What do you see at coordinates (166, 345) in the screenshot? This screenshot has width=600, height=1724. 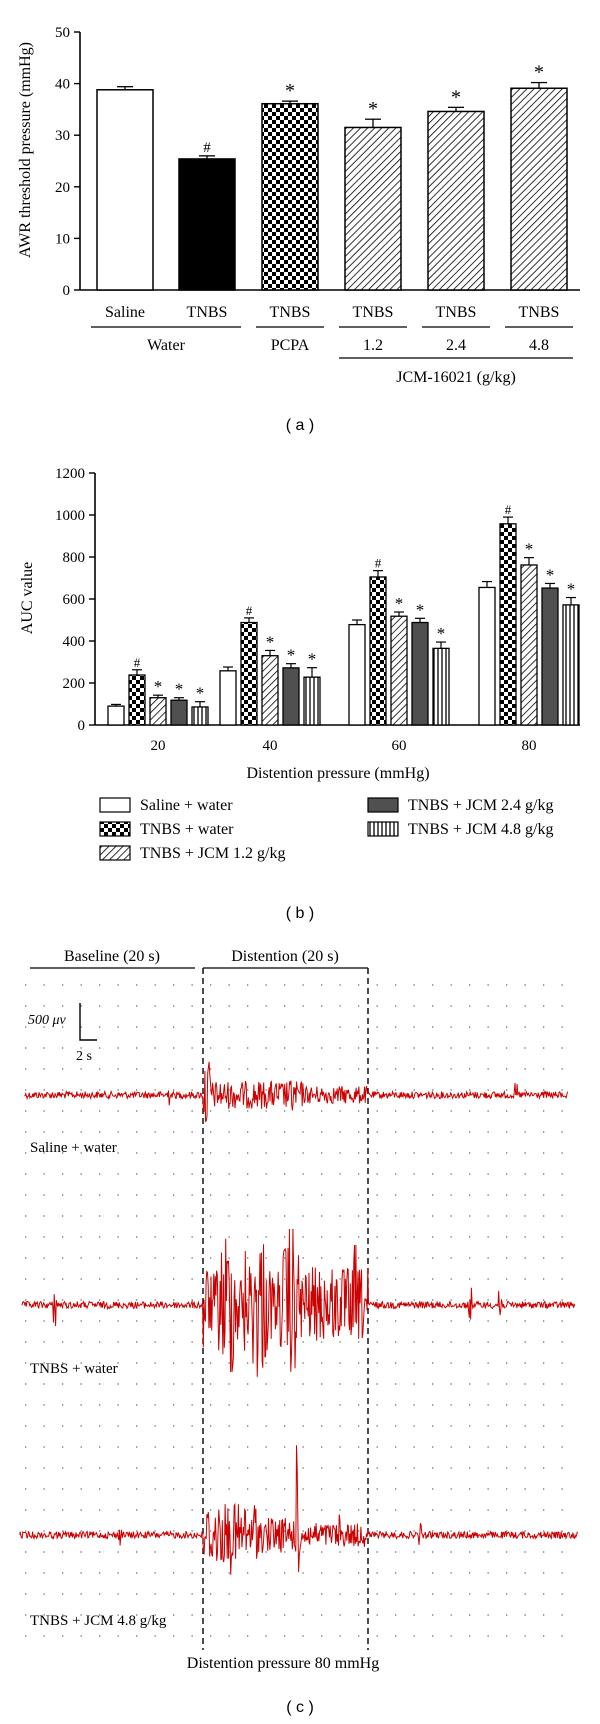 I see `panel-a-group-label: Water` at bounding box center [166, 345].